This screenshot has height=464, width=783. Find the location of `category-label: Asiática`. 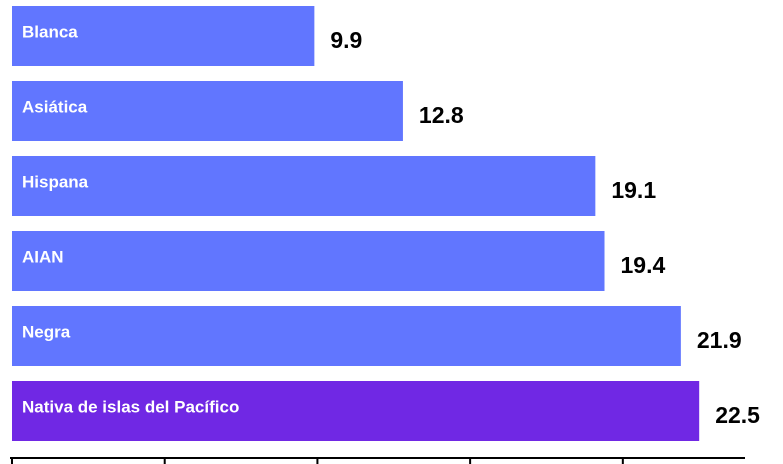

category-label: Asiática is located at coordinates (55, 106).